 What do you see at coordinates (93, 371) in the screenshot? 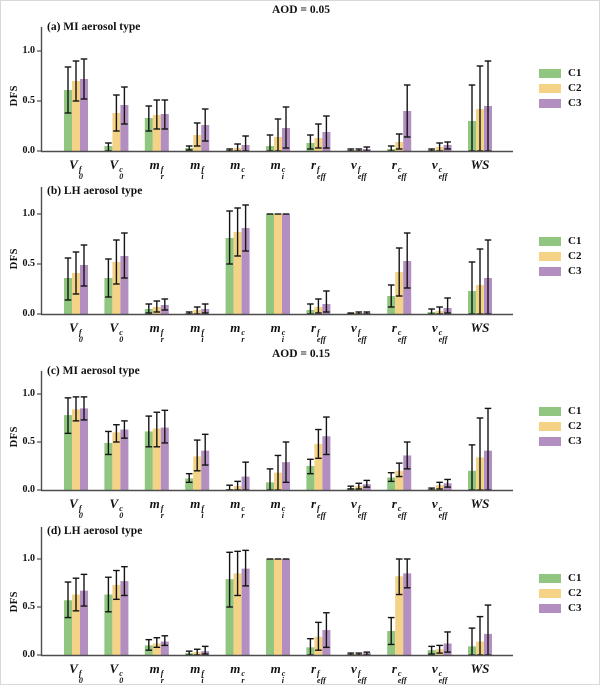
I see `panel-label: (c) MI aerosol type` at bounding box center [93, 371].